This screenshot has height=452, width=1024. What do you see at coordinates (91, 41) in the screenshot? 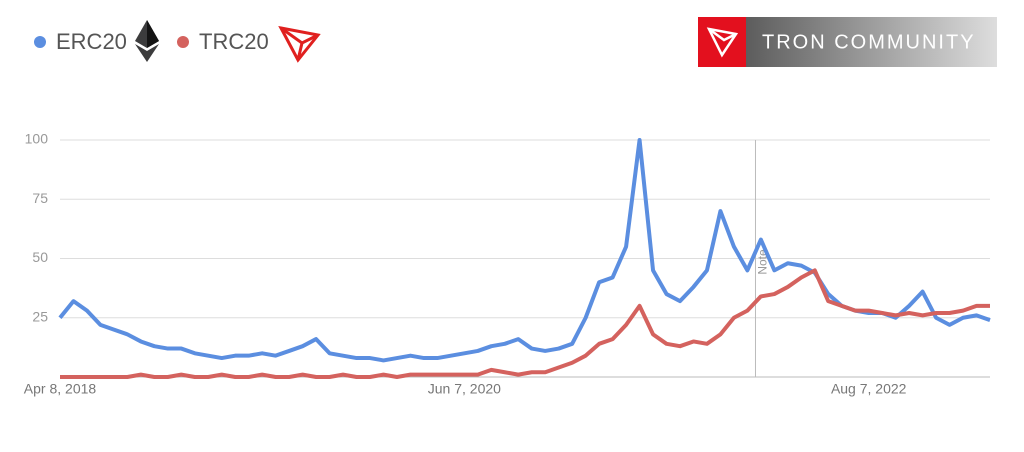
I see `legend-label: ERC20` at bounding box center [91, 41].